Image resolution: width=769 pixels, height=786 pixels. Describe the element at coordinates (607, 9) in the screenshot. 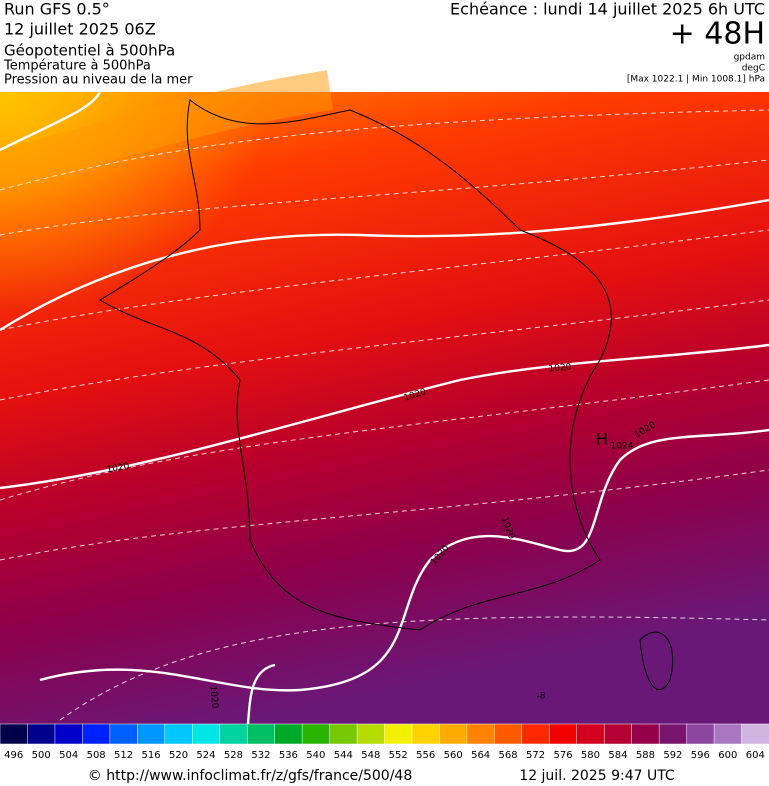

I see `echeance: Echéance : lundi 14 juillet 2025 6h UTC` at that location.